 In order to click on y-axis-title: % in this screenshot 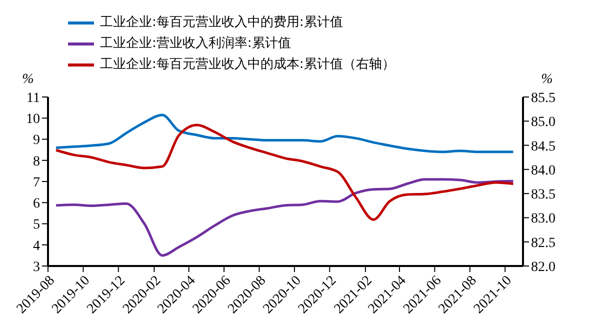, I will do `click(28, 79)`.